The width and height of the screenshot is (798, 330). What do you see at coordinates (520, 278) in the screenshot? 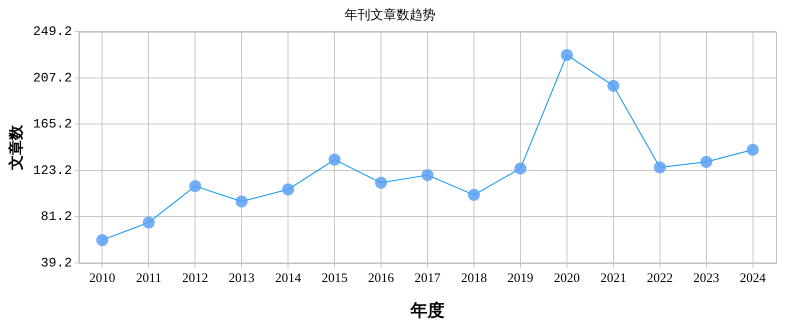
I see `x-tick-label: 2019` at bounding box center [520, 278].